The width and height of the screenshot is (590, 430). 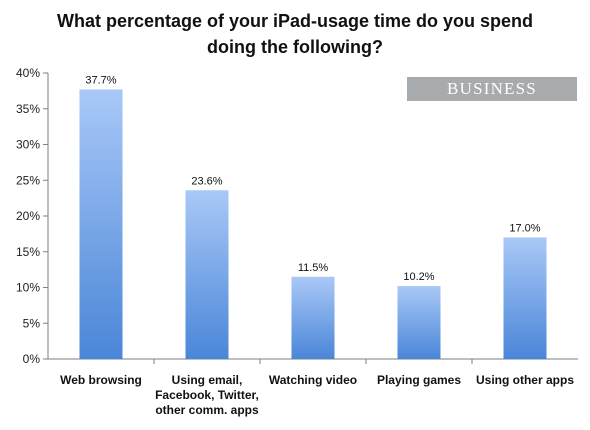 What do you see at coordinates (28, 109) in the screenshot?
I see `y-tick-label: 35%` at bounding box center [28, 109].